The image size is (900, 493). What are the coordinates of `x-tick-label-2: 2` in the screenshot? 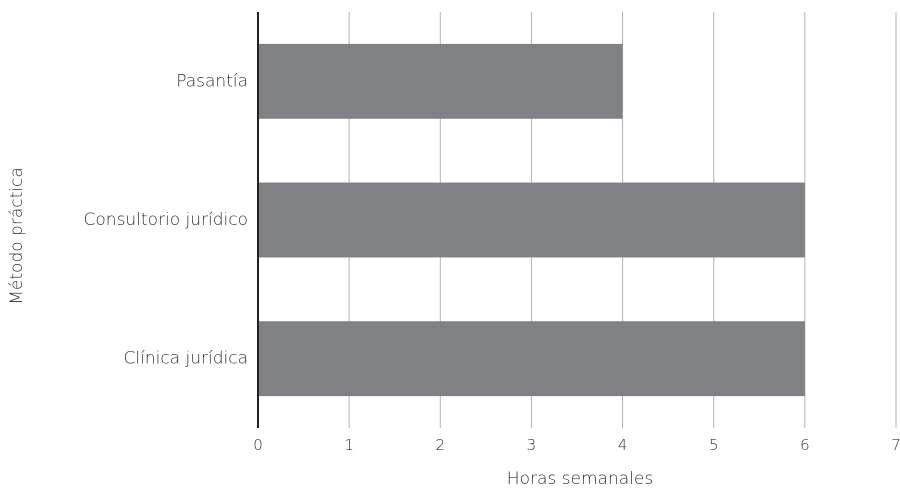 It's located at (441, 445).